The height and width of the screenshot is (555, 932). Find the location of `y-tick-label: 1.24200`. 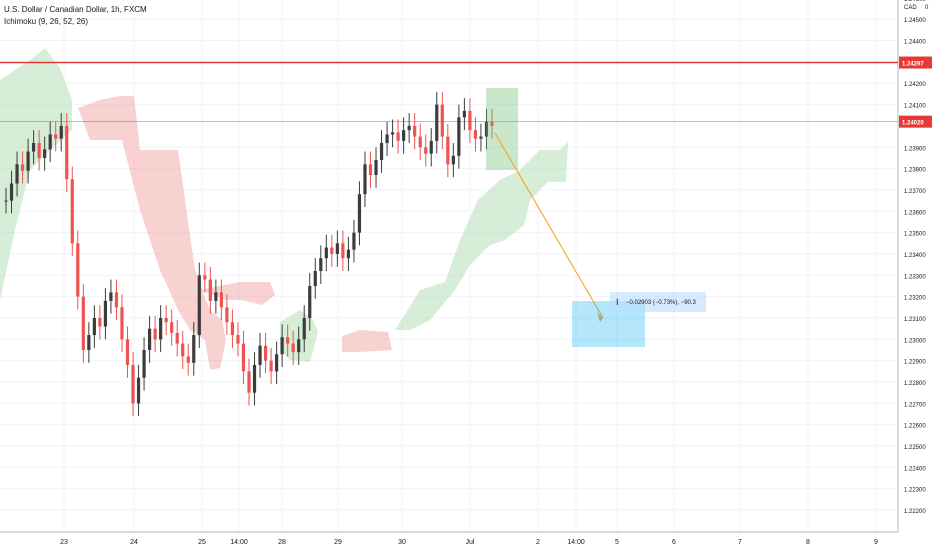

y-tick-label: 1.24200 is located at coordinates (915, 85).